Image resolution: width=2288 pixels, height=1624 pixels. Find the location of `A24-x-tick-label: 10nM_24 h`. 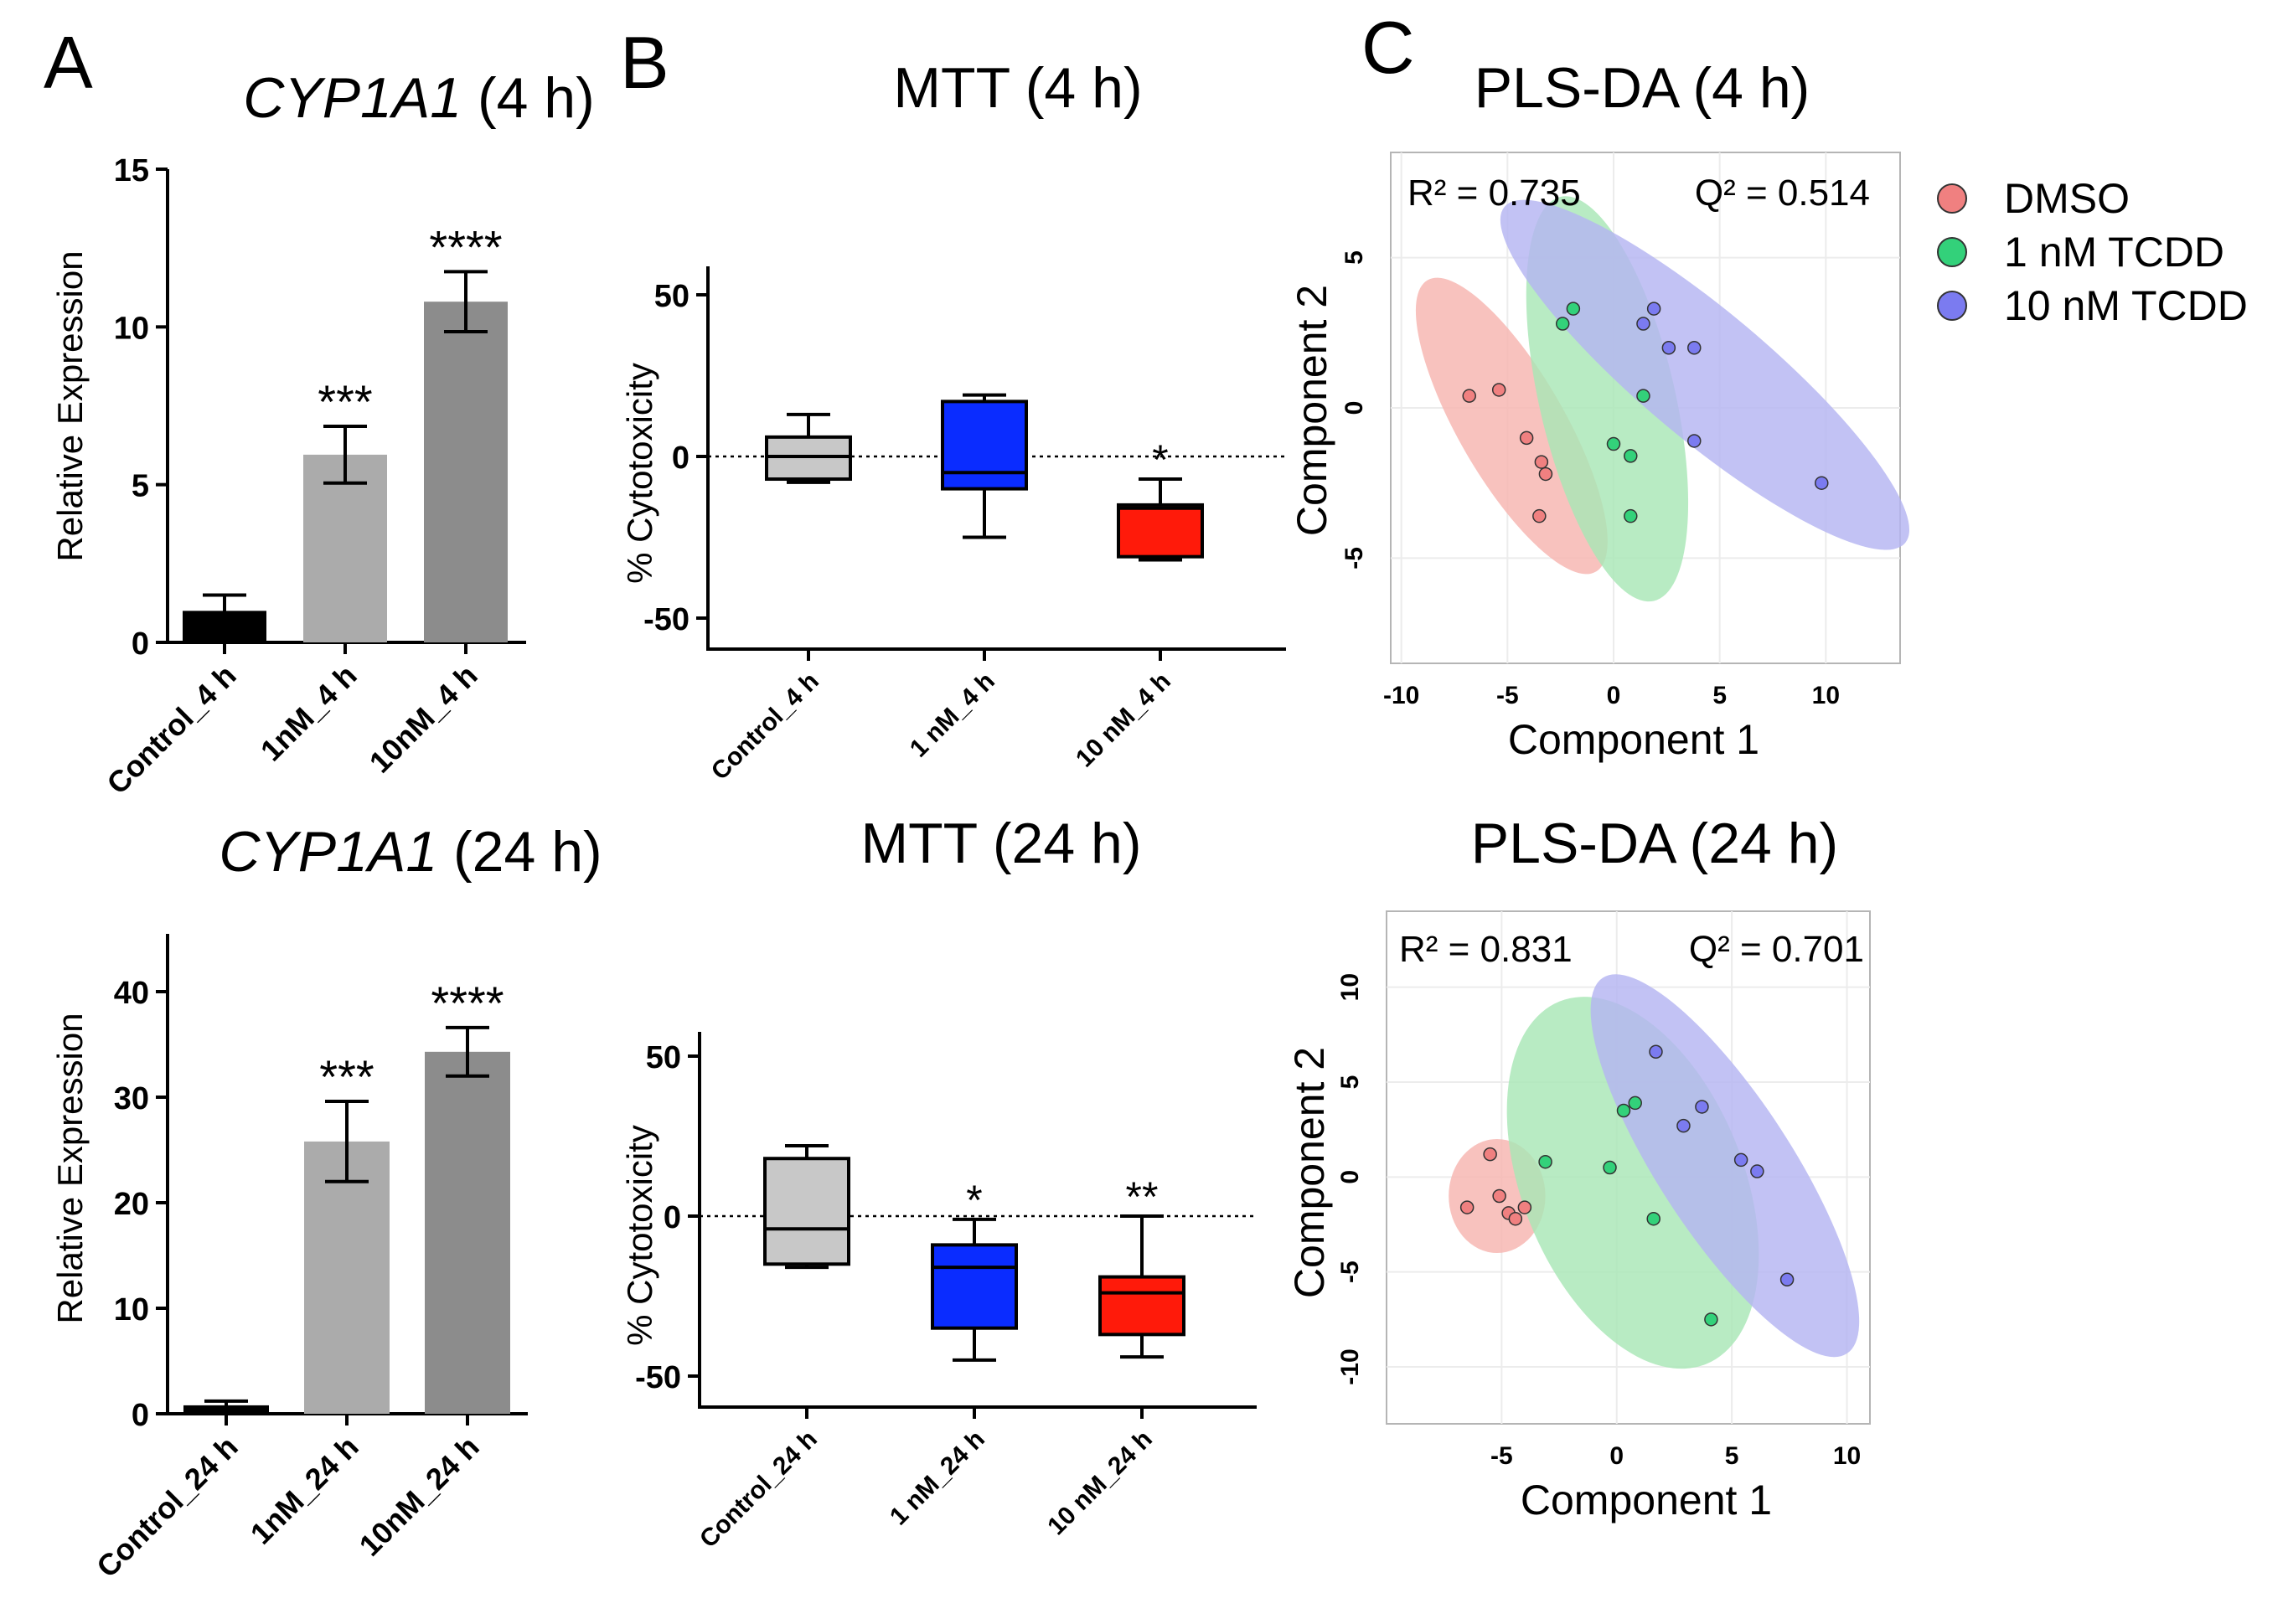

A24-x-tick-label: 10nM_24 h is located at coordinates (419, 1496).